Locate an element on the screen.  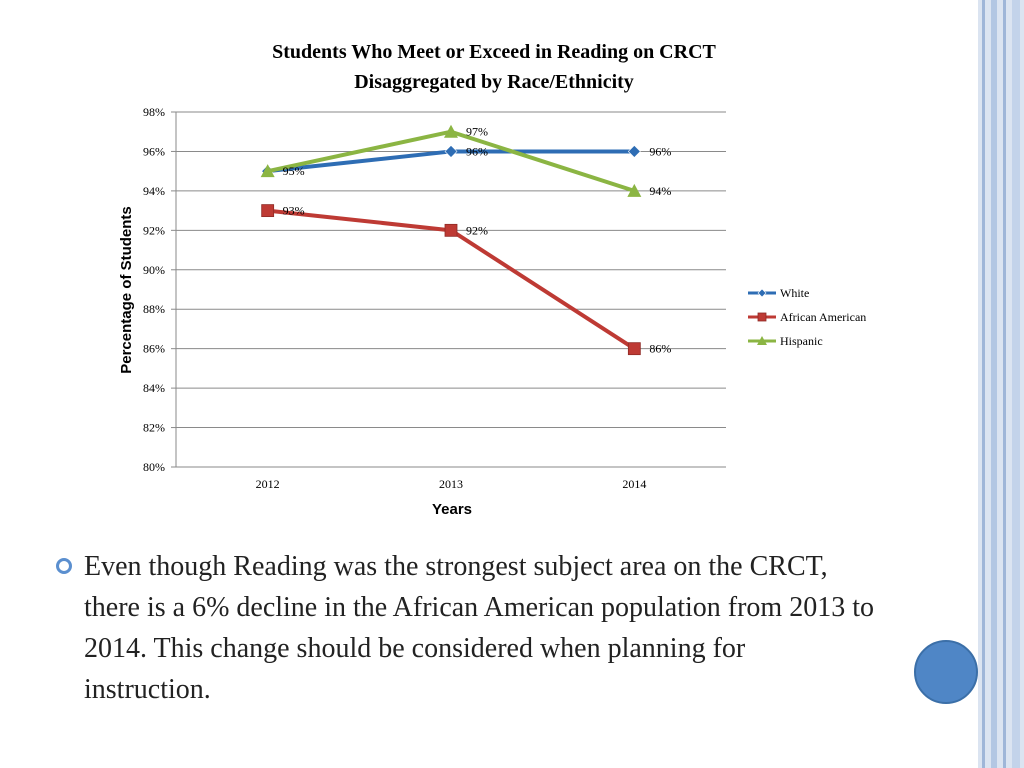
y-axis-title: Percentage of Students is located at coordinates (126, 290).